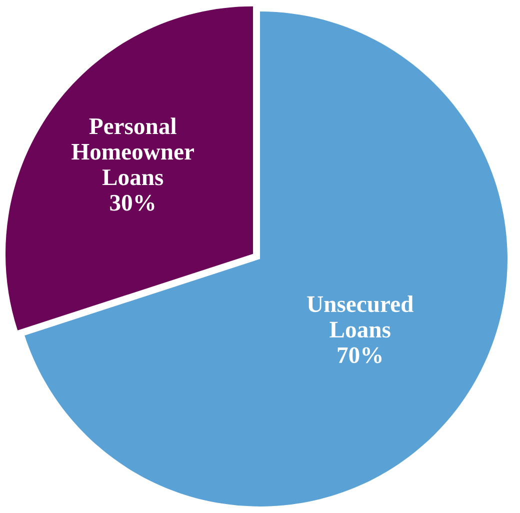 This screenshot has width=520, height=513. What do you see at coordinates (132, 202) in the screenshot?
I see `data-label: 30%` at bounding box center [132, 202].